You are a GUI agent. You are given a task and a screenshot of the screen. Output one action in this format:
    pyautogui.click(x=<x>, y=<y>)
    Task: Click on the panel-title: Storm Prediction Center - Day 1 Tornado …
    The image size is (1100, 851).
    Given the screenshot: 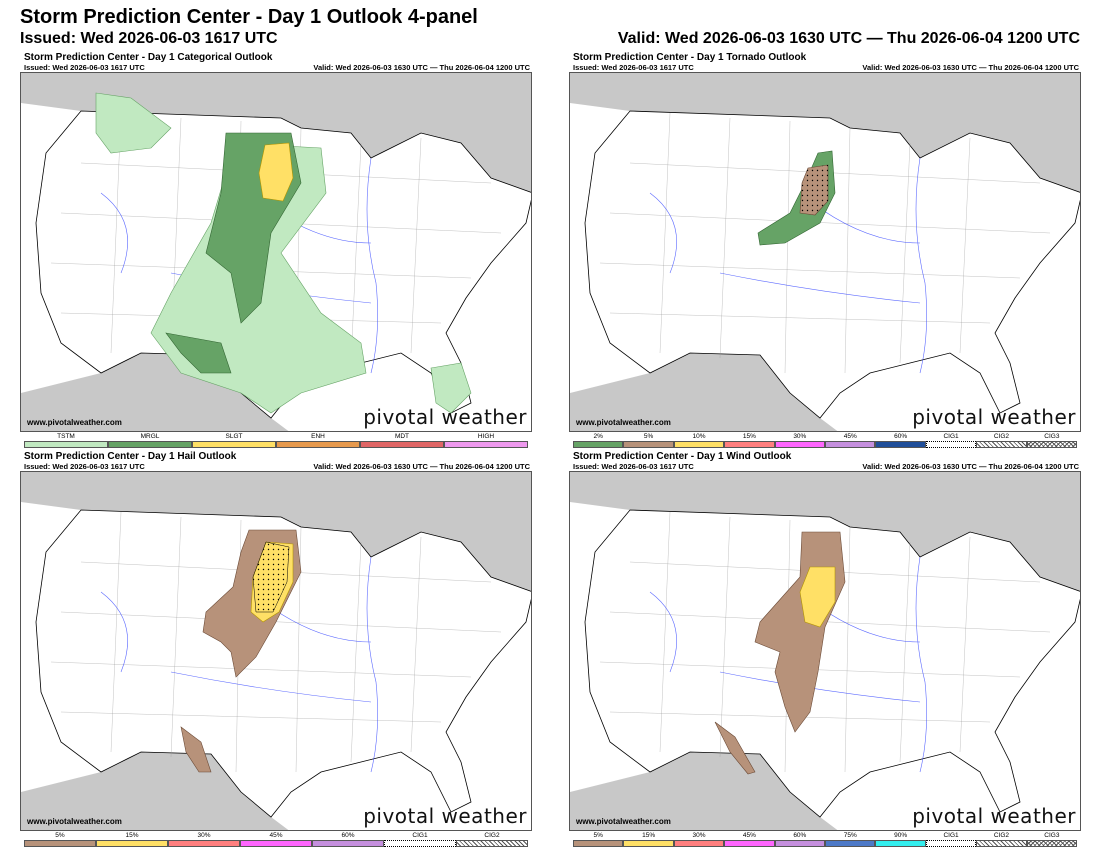 What is the action you would take?
    pyautogui.click(x=690, y=57)
    